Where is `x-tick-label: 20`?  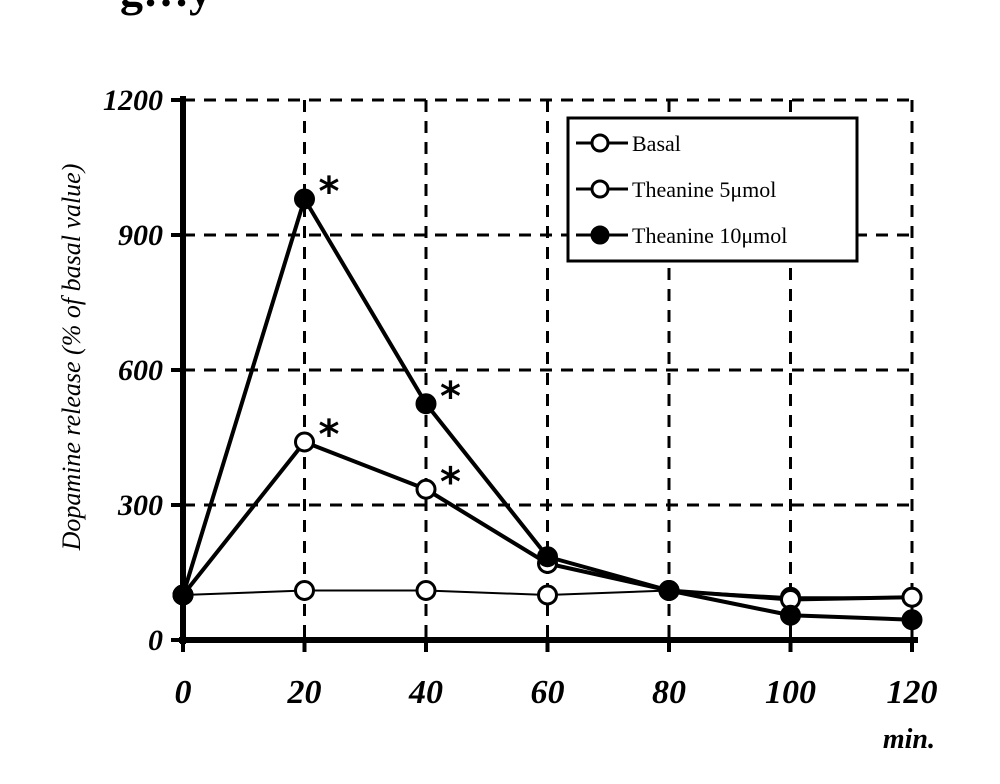 x-tick-label: 20 is located at coordinates (304, 692).